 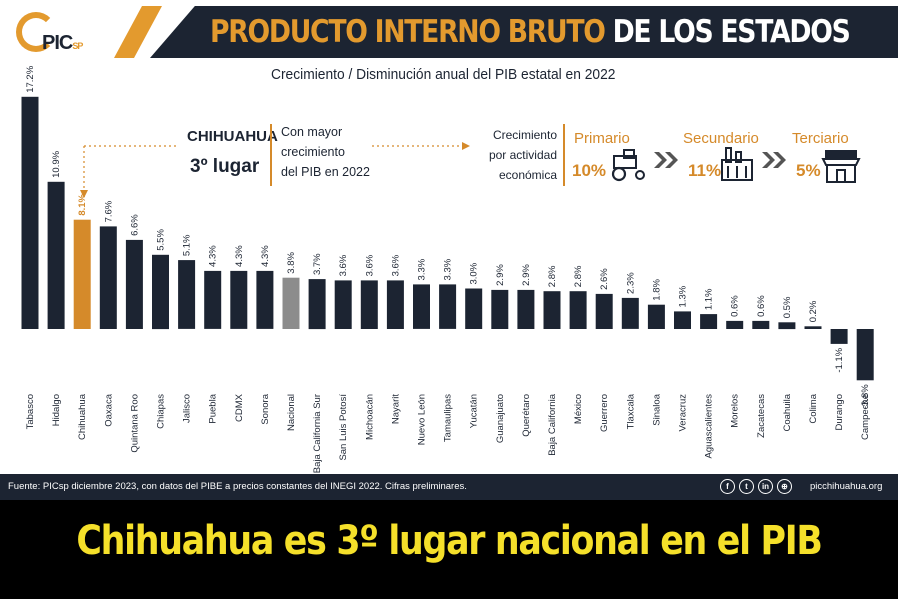 I want to click on bar-chihuahua, so click(x=82, y=274).